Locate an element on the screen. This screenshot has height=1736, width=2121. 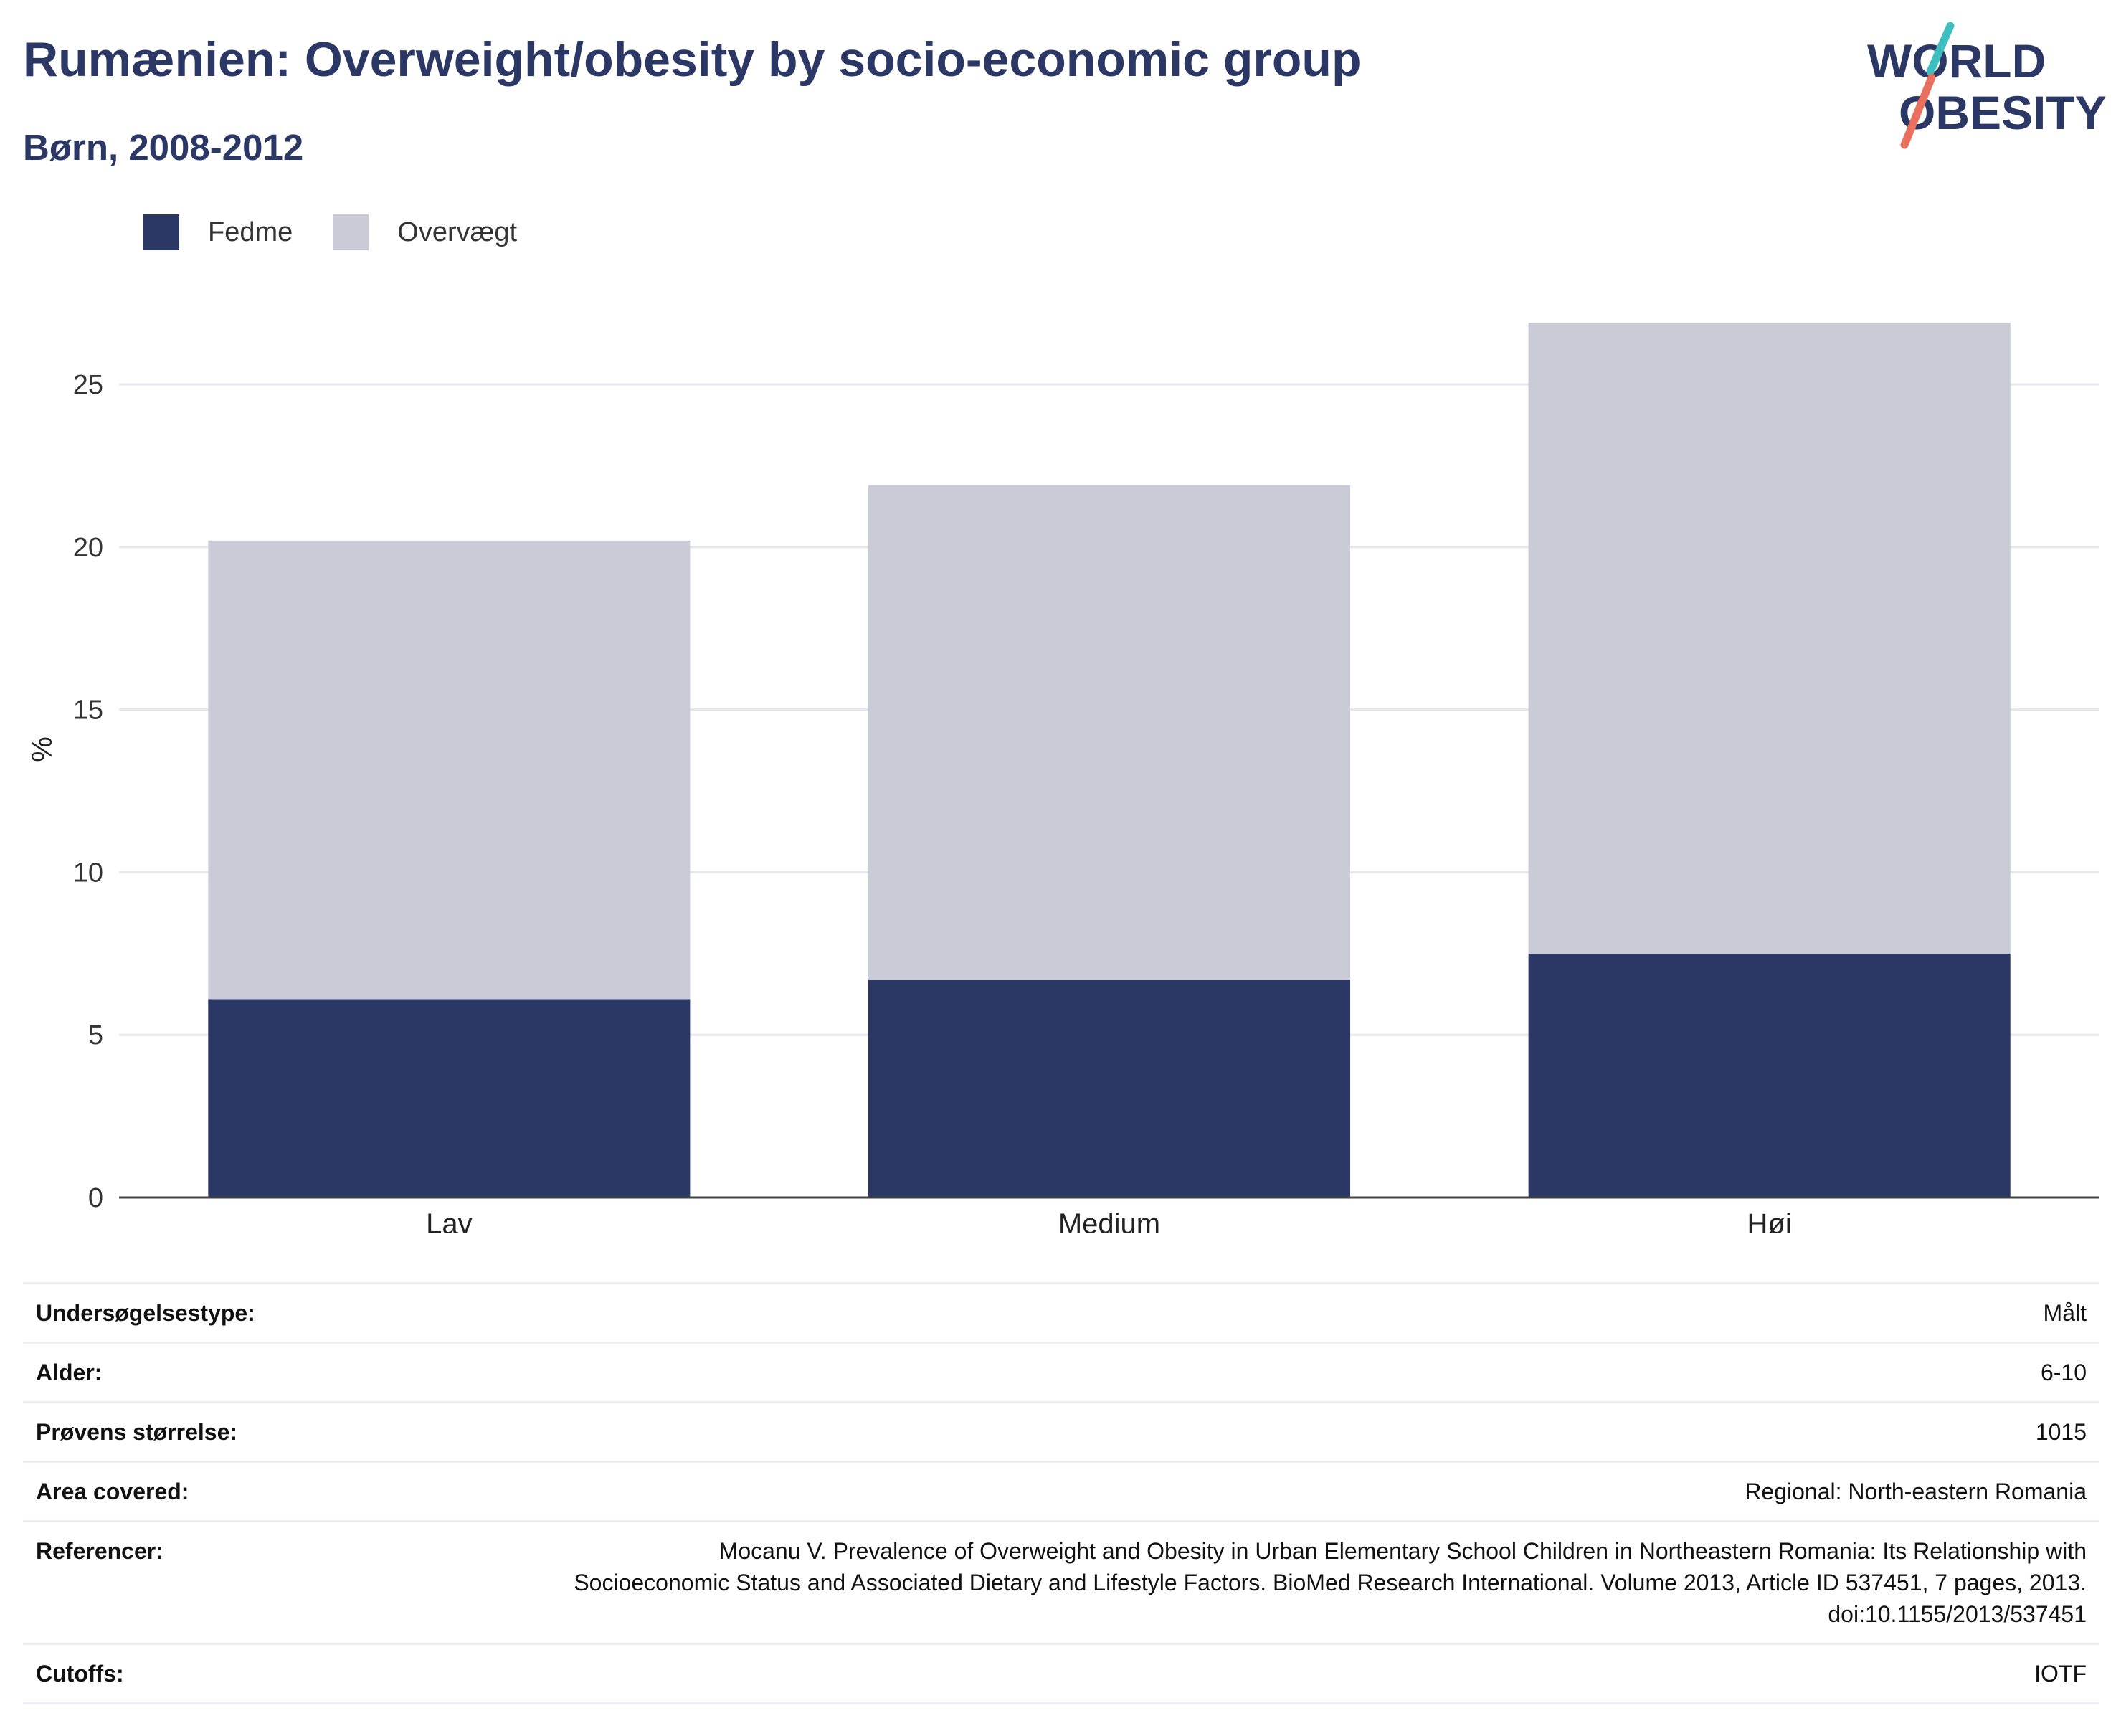
age-key: Alder: is located at coordinates (287, 1372).